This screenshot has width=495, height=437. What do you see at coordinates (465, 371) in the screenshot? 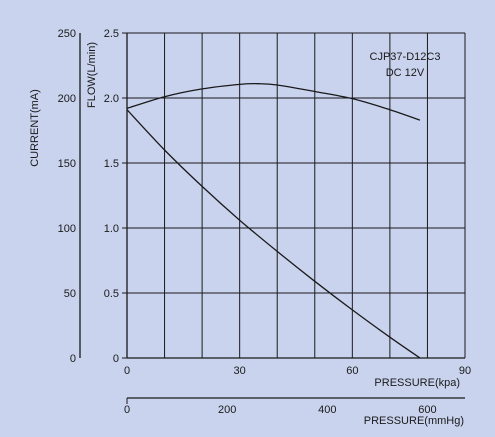
I see `pressure-kpa-tick-label: 90` at bounding box center [465, 371].